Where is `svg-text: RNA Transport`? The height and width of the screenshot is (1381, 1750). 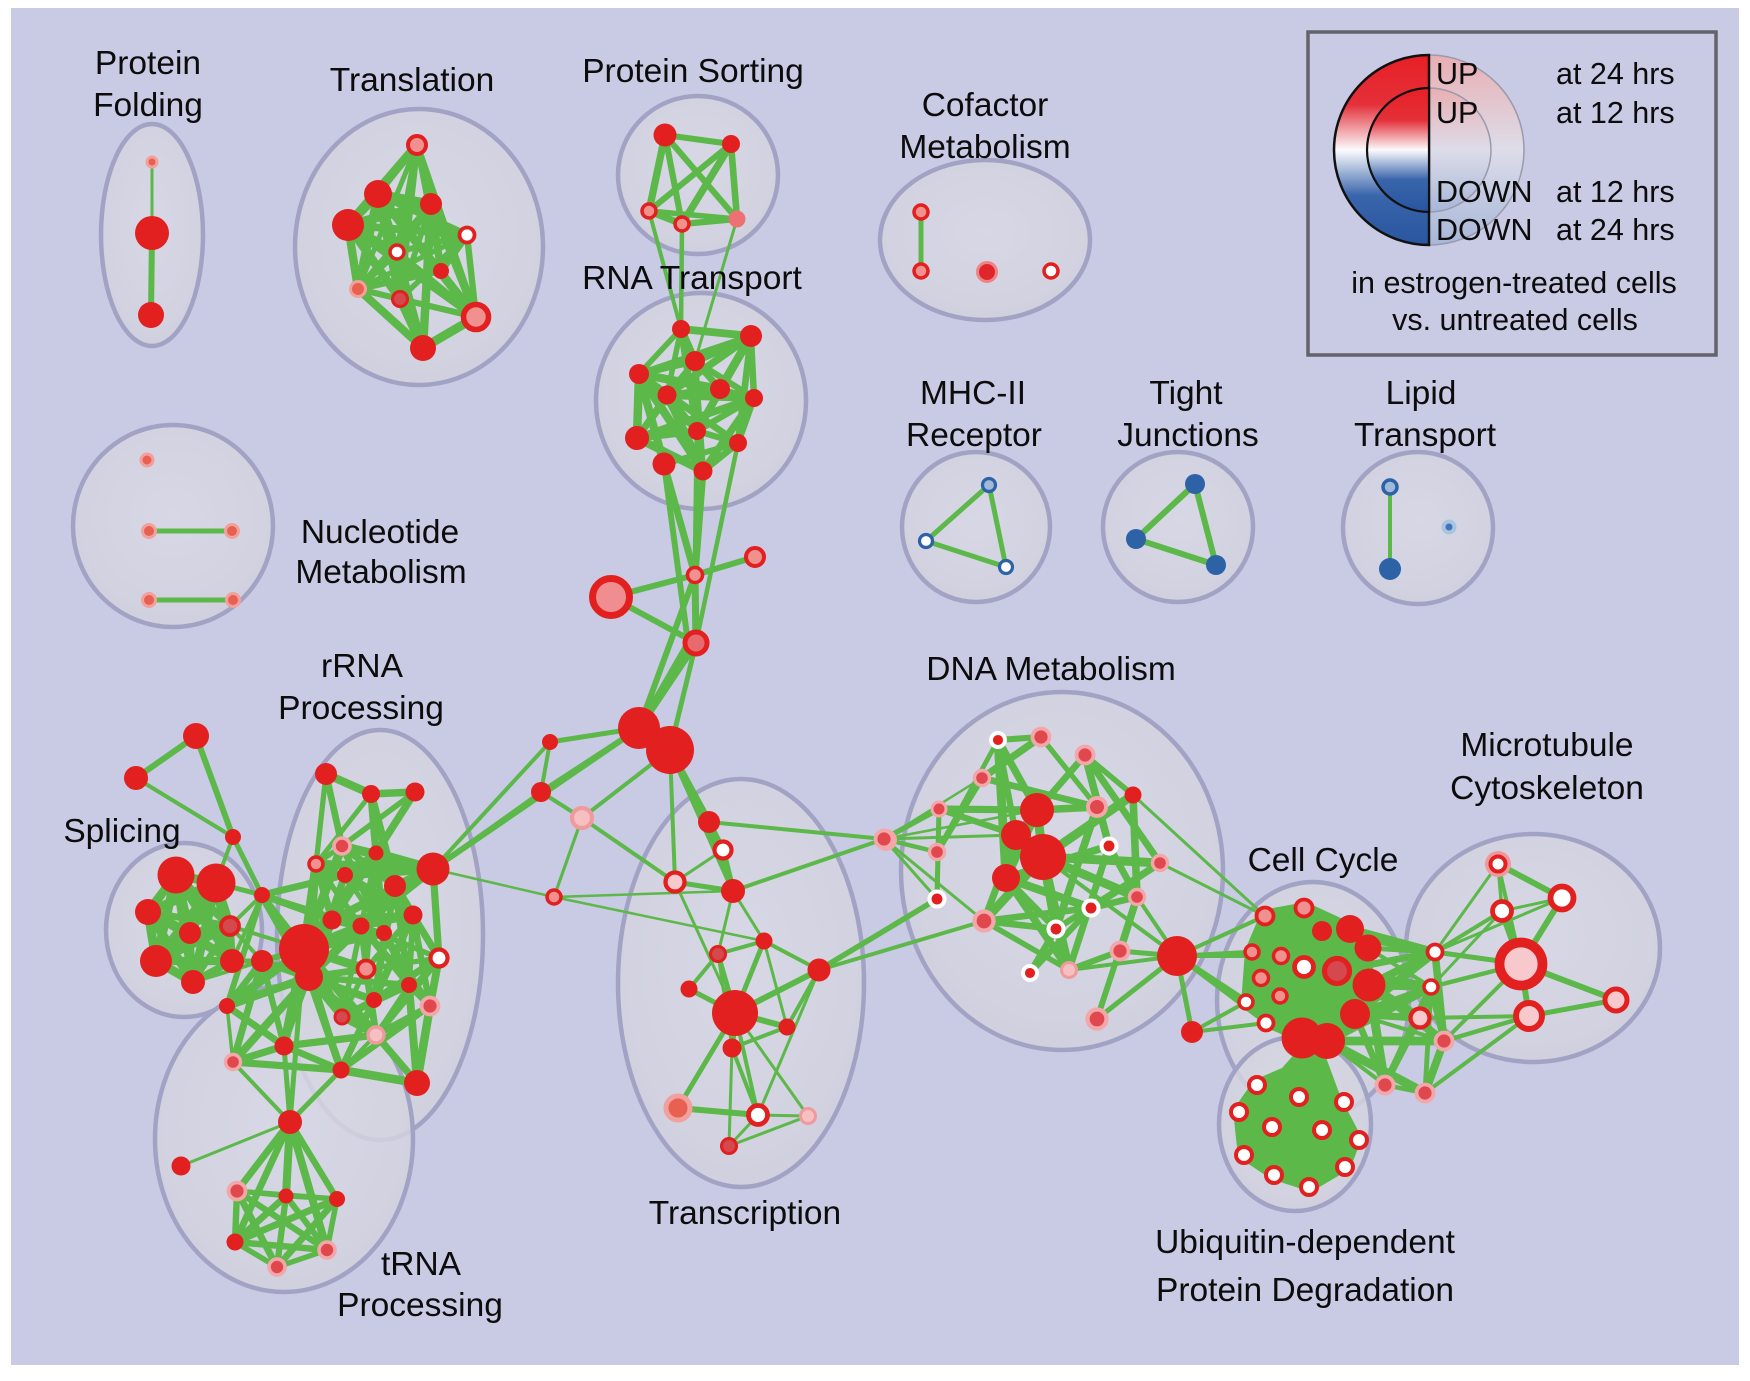
svg-text: RNA Transport is located at coordinates (692, 278).